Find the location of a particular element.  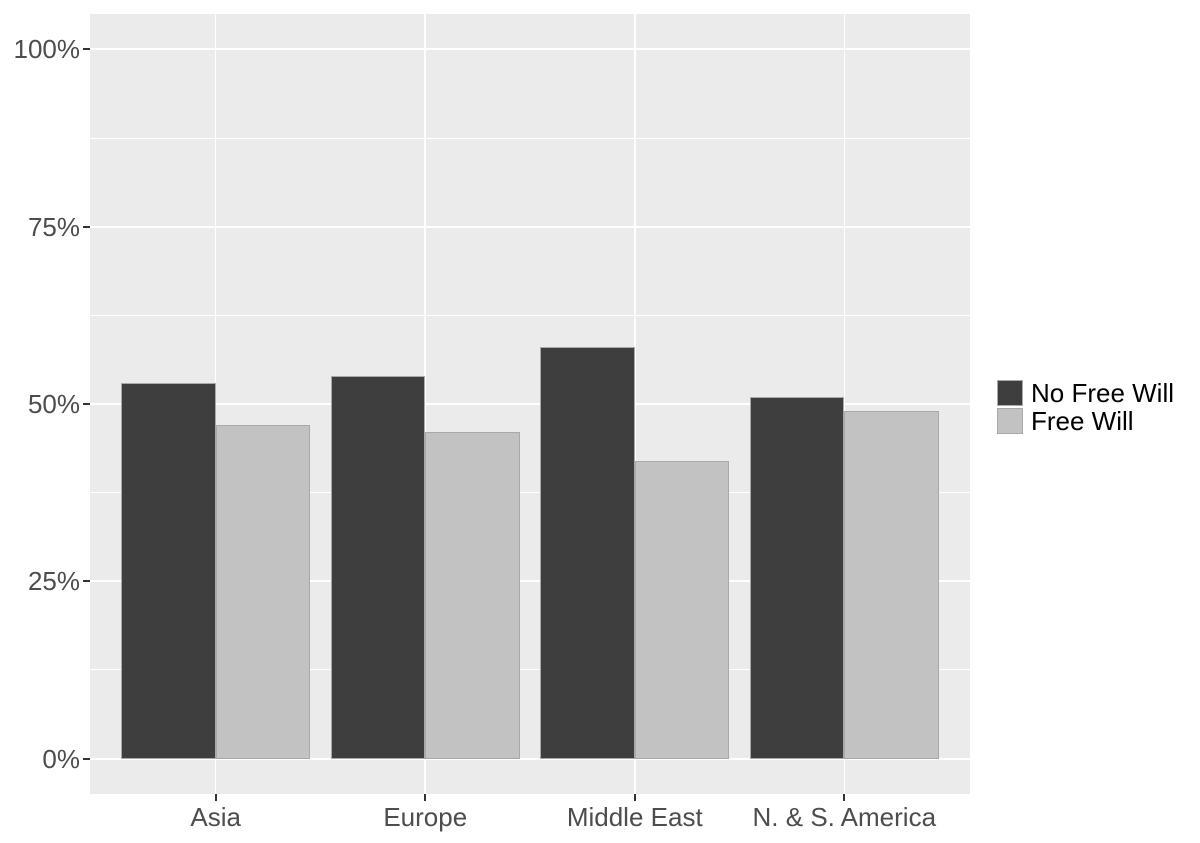

legend-item-free-will: Free Will is located at coordinates (1085, 420).